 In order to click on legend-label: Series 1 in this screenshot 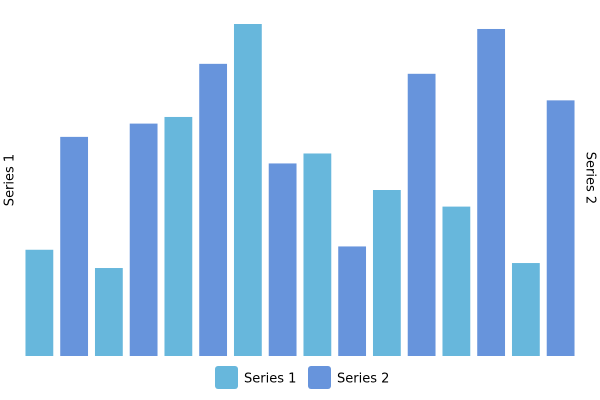, I will do `click(270, 379)`.